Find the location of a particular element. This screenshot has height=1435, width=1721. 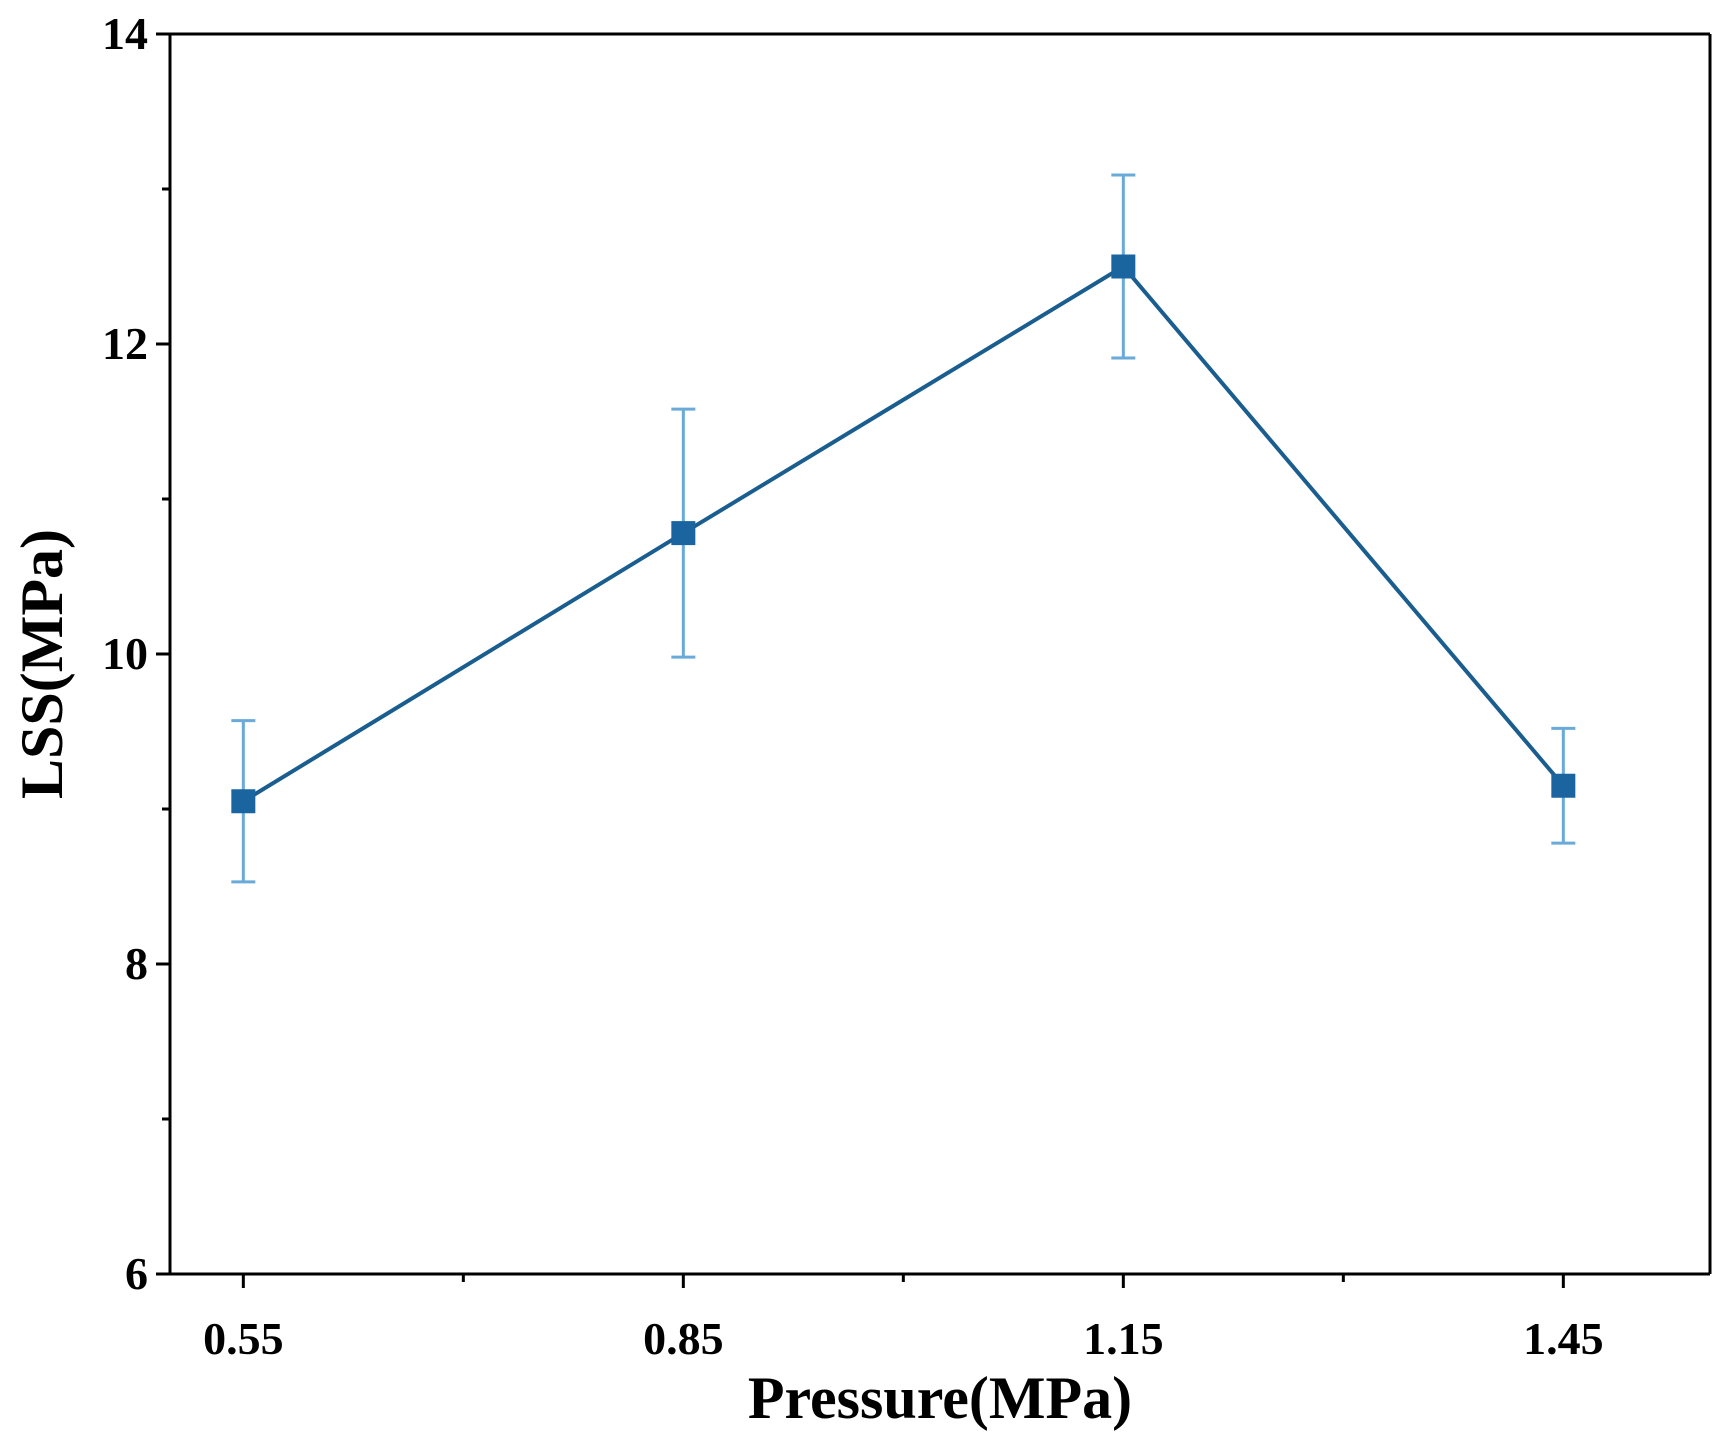

y-axis-title: LSS(MPa) is located at coordinates (42, 664).